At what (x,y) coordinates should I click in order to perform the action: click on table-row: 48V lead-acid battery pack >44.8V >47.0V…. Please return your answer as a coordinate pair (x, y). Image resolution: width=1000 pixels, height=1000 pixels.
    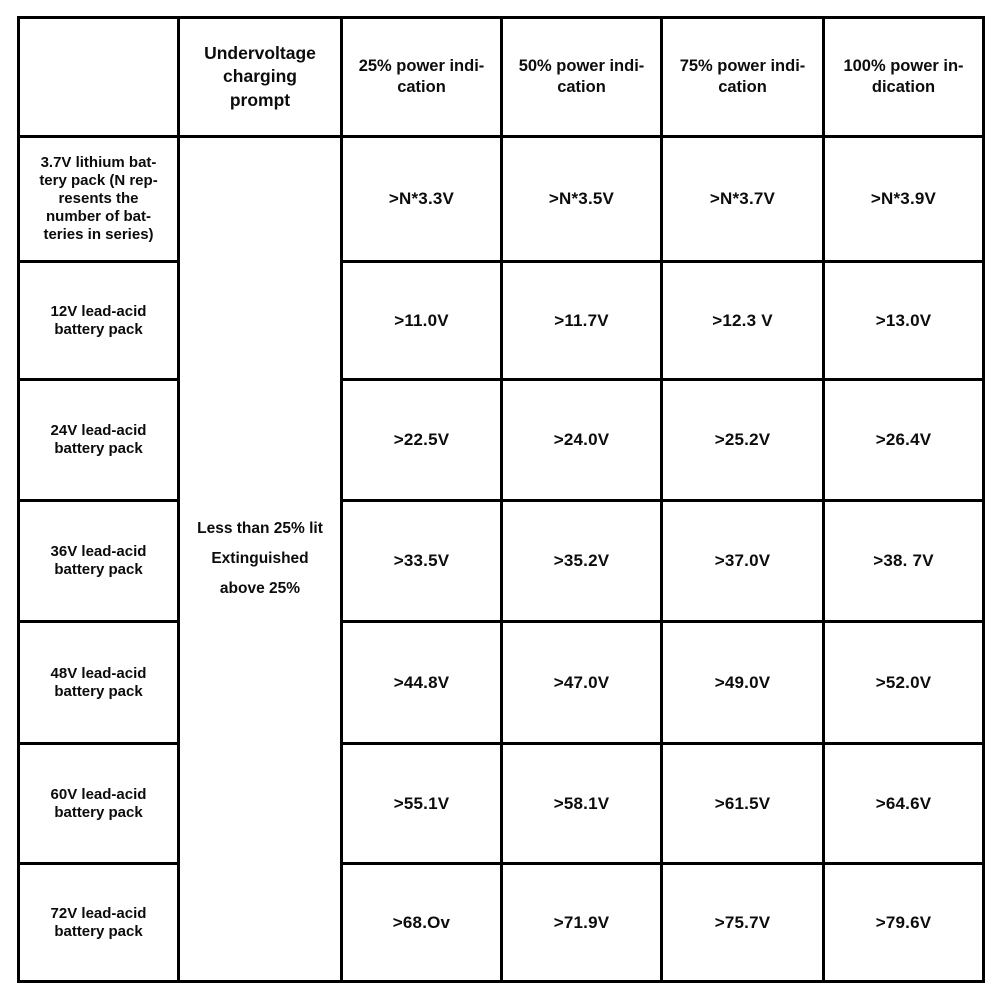
    Looking at the image, I should click on (501, 682).